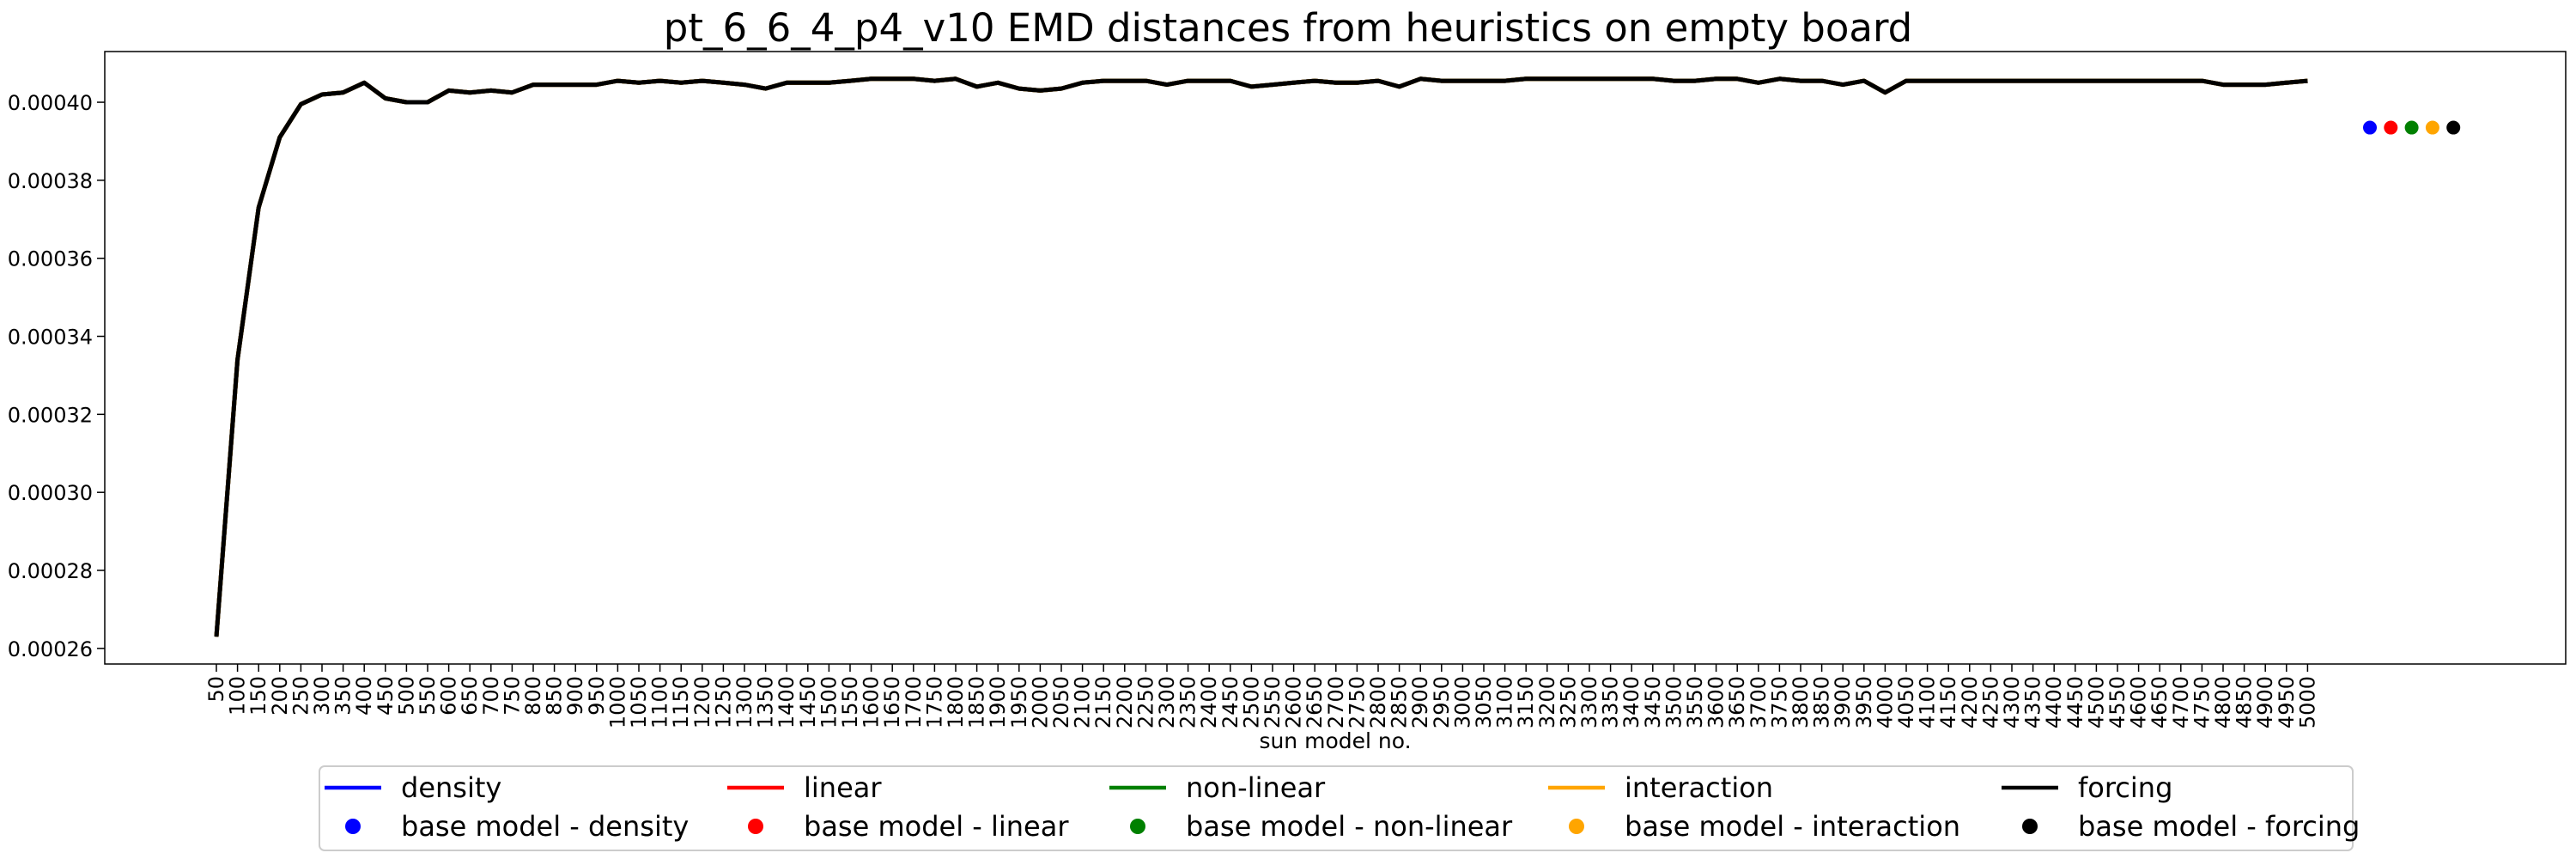 This screenshot has height=859, width=2576. Describe the element at coordinates (1378, 702) in the screenshot. I see `x-tick-label: 2800` at that location.